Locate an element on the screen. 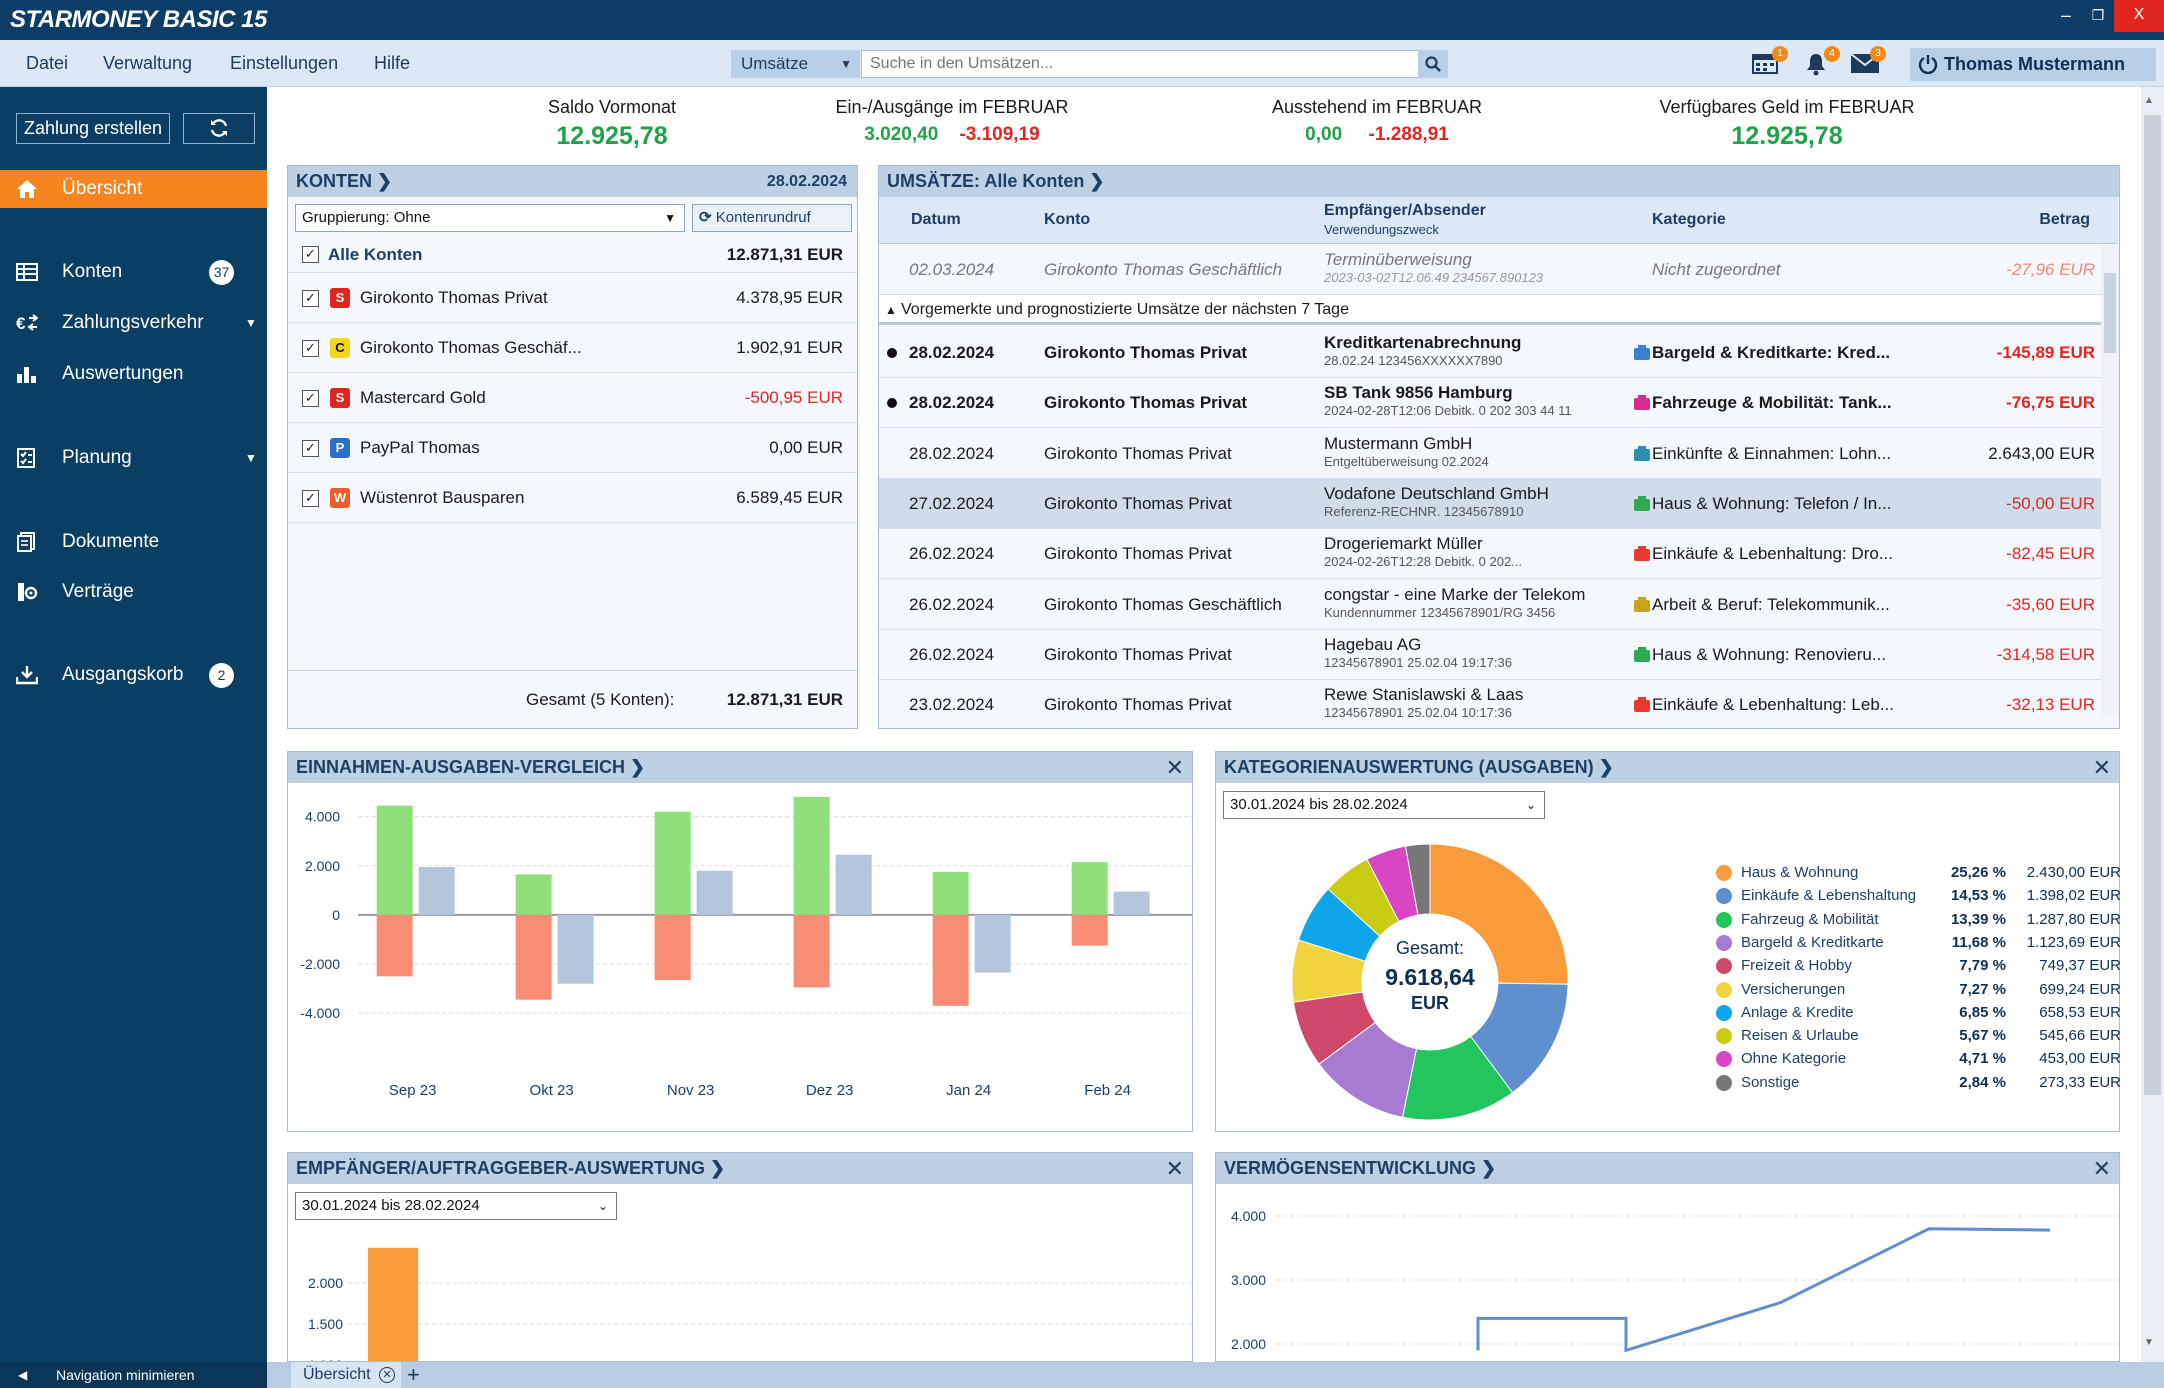 The width and height of the screenshot is (2164, 1388). close-window-button: X is located at coordinates (2139, 16).